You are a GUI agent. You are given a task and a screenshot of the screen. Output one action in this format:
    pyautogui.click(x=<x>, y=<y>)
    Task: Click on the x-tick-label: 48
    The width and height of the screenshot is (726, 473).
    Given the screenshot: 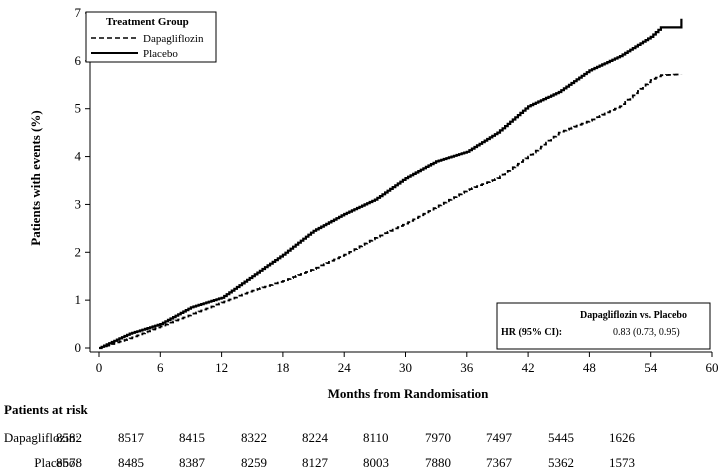 What is the action you would take?
    pyautogui.click(x=589, y=367)
    